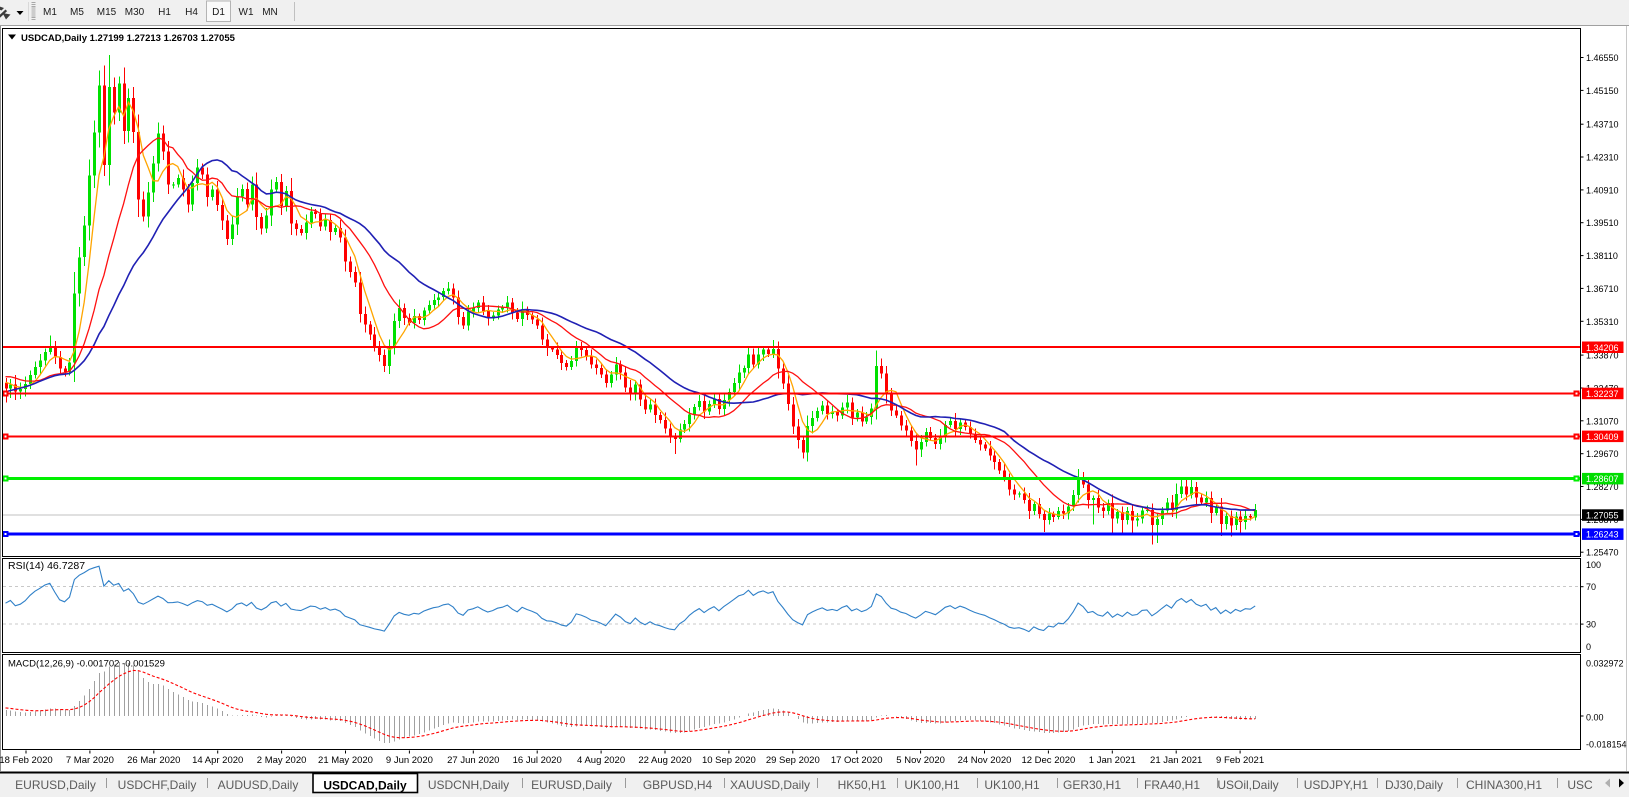 The image size is (1629, 797). What do you see at coordinates (258, 785) in the screenshot?
I see `svg-text: AUDUSD,Daily` at bounding box center [258, 785].